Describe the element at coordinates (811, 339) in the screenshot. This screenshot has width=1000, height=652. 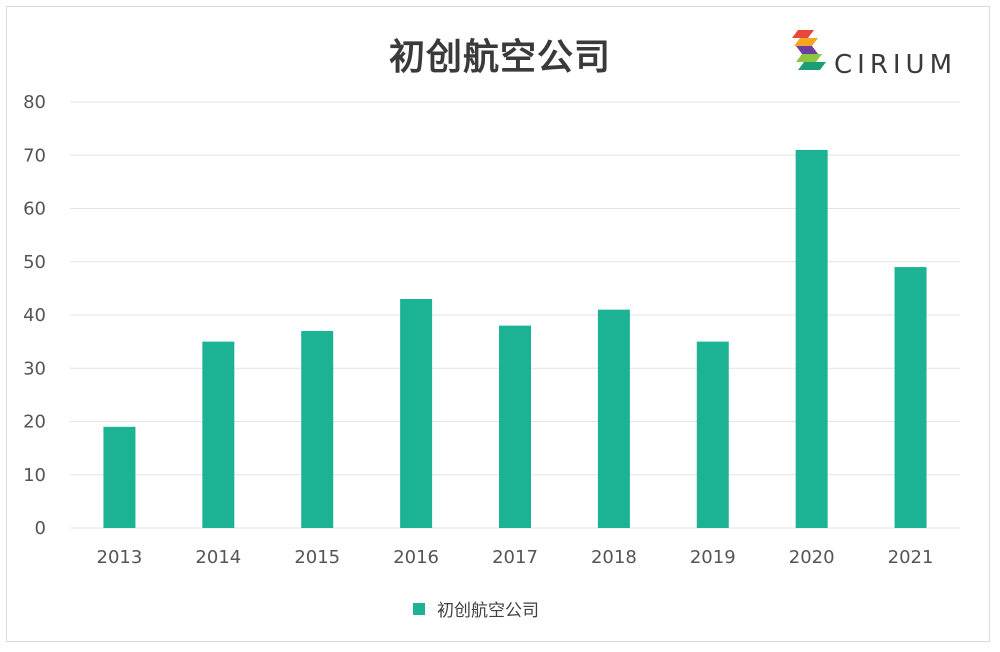
I see `bar-2020` at that location.